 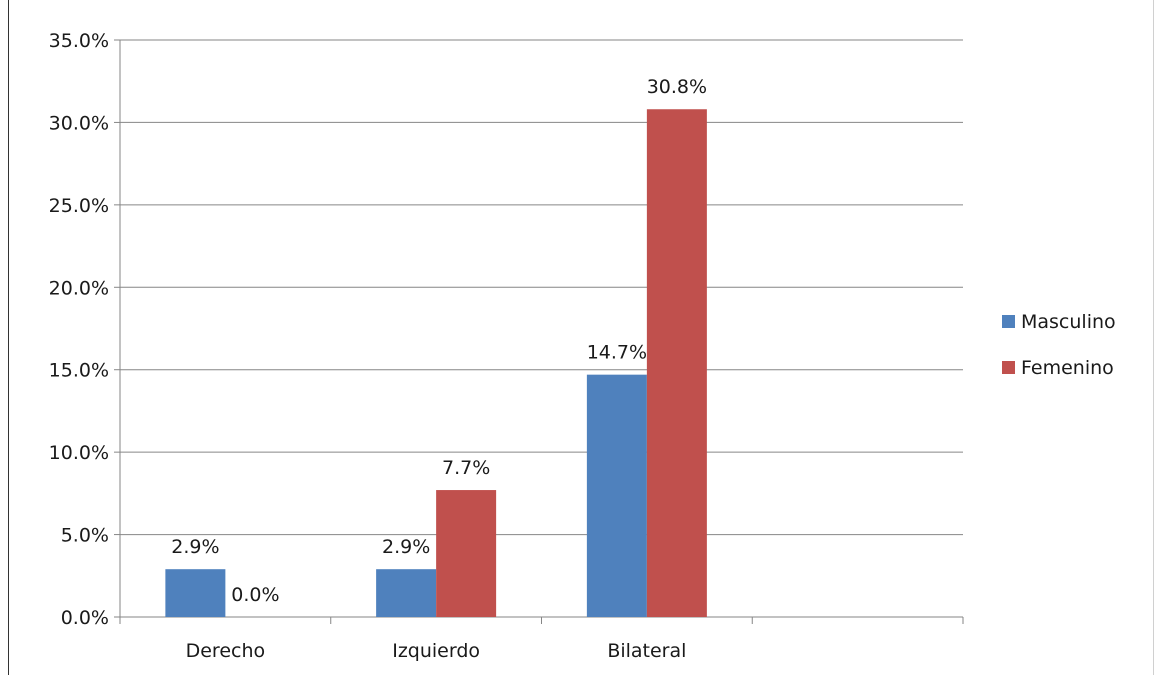 I want to click on bar-masculino-bilateral, so click(x=616, y=495).